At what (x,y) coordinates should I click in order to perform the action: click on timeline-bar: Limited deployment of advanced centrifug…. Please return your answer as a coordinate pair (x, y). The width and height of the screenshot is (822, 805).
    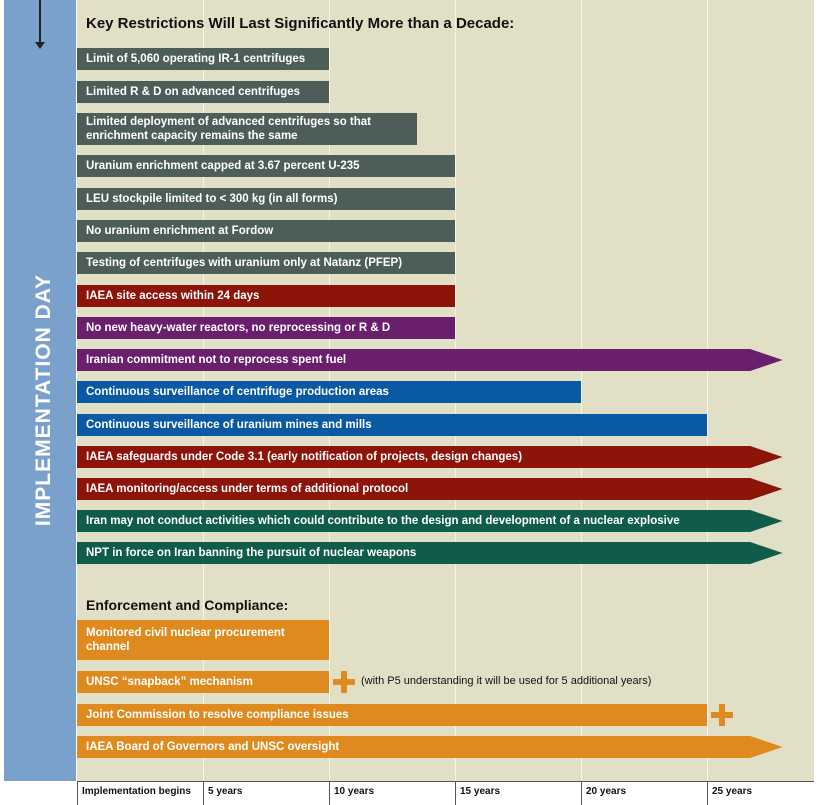
    Looking at the image, I should click on (247, 129).